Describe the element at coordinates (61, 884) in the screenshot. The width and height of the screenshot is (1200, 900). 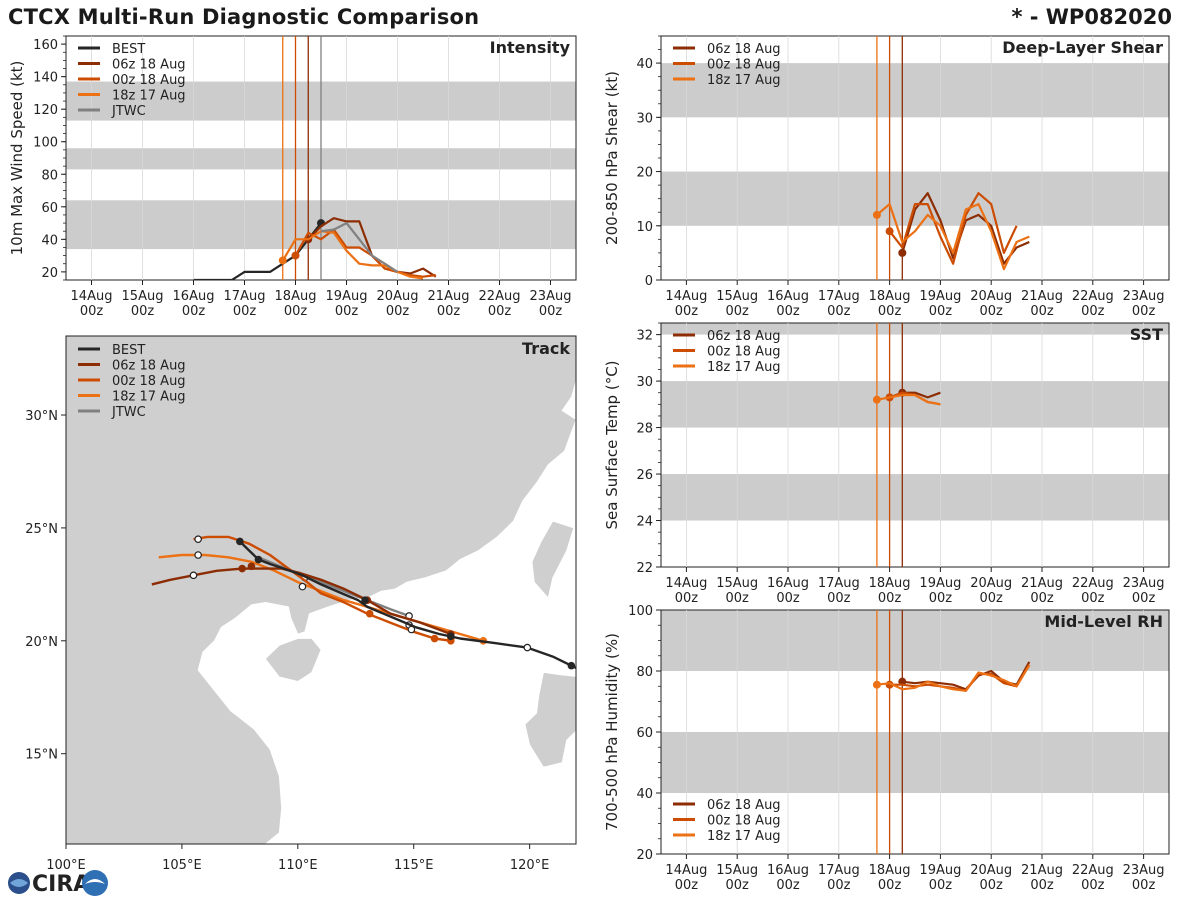
I see `cira-logo-text: CIRA` at that location.